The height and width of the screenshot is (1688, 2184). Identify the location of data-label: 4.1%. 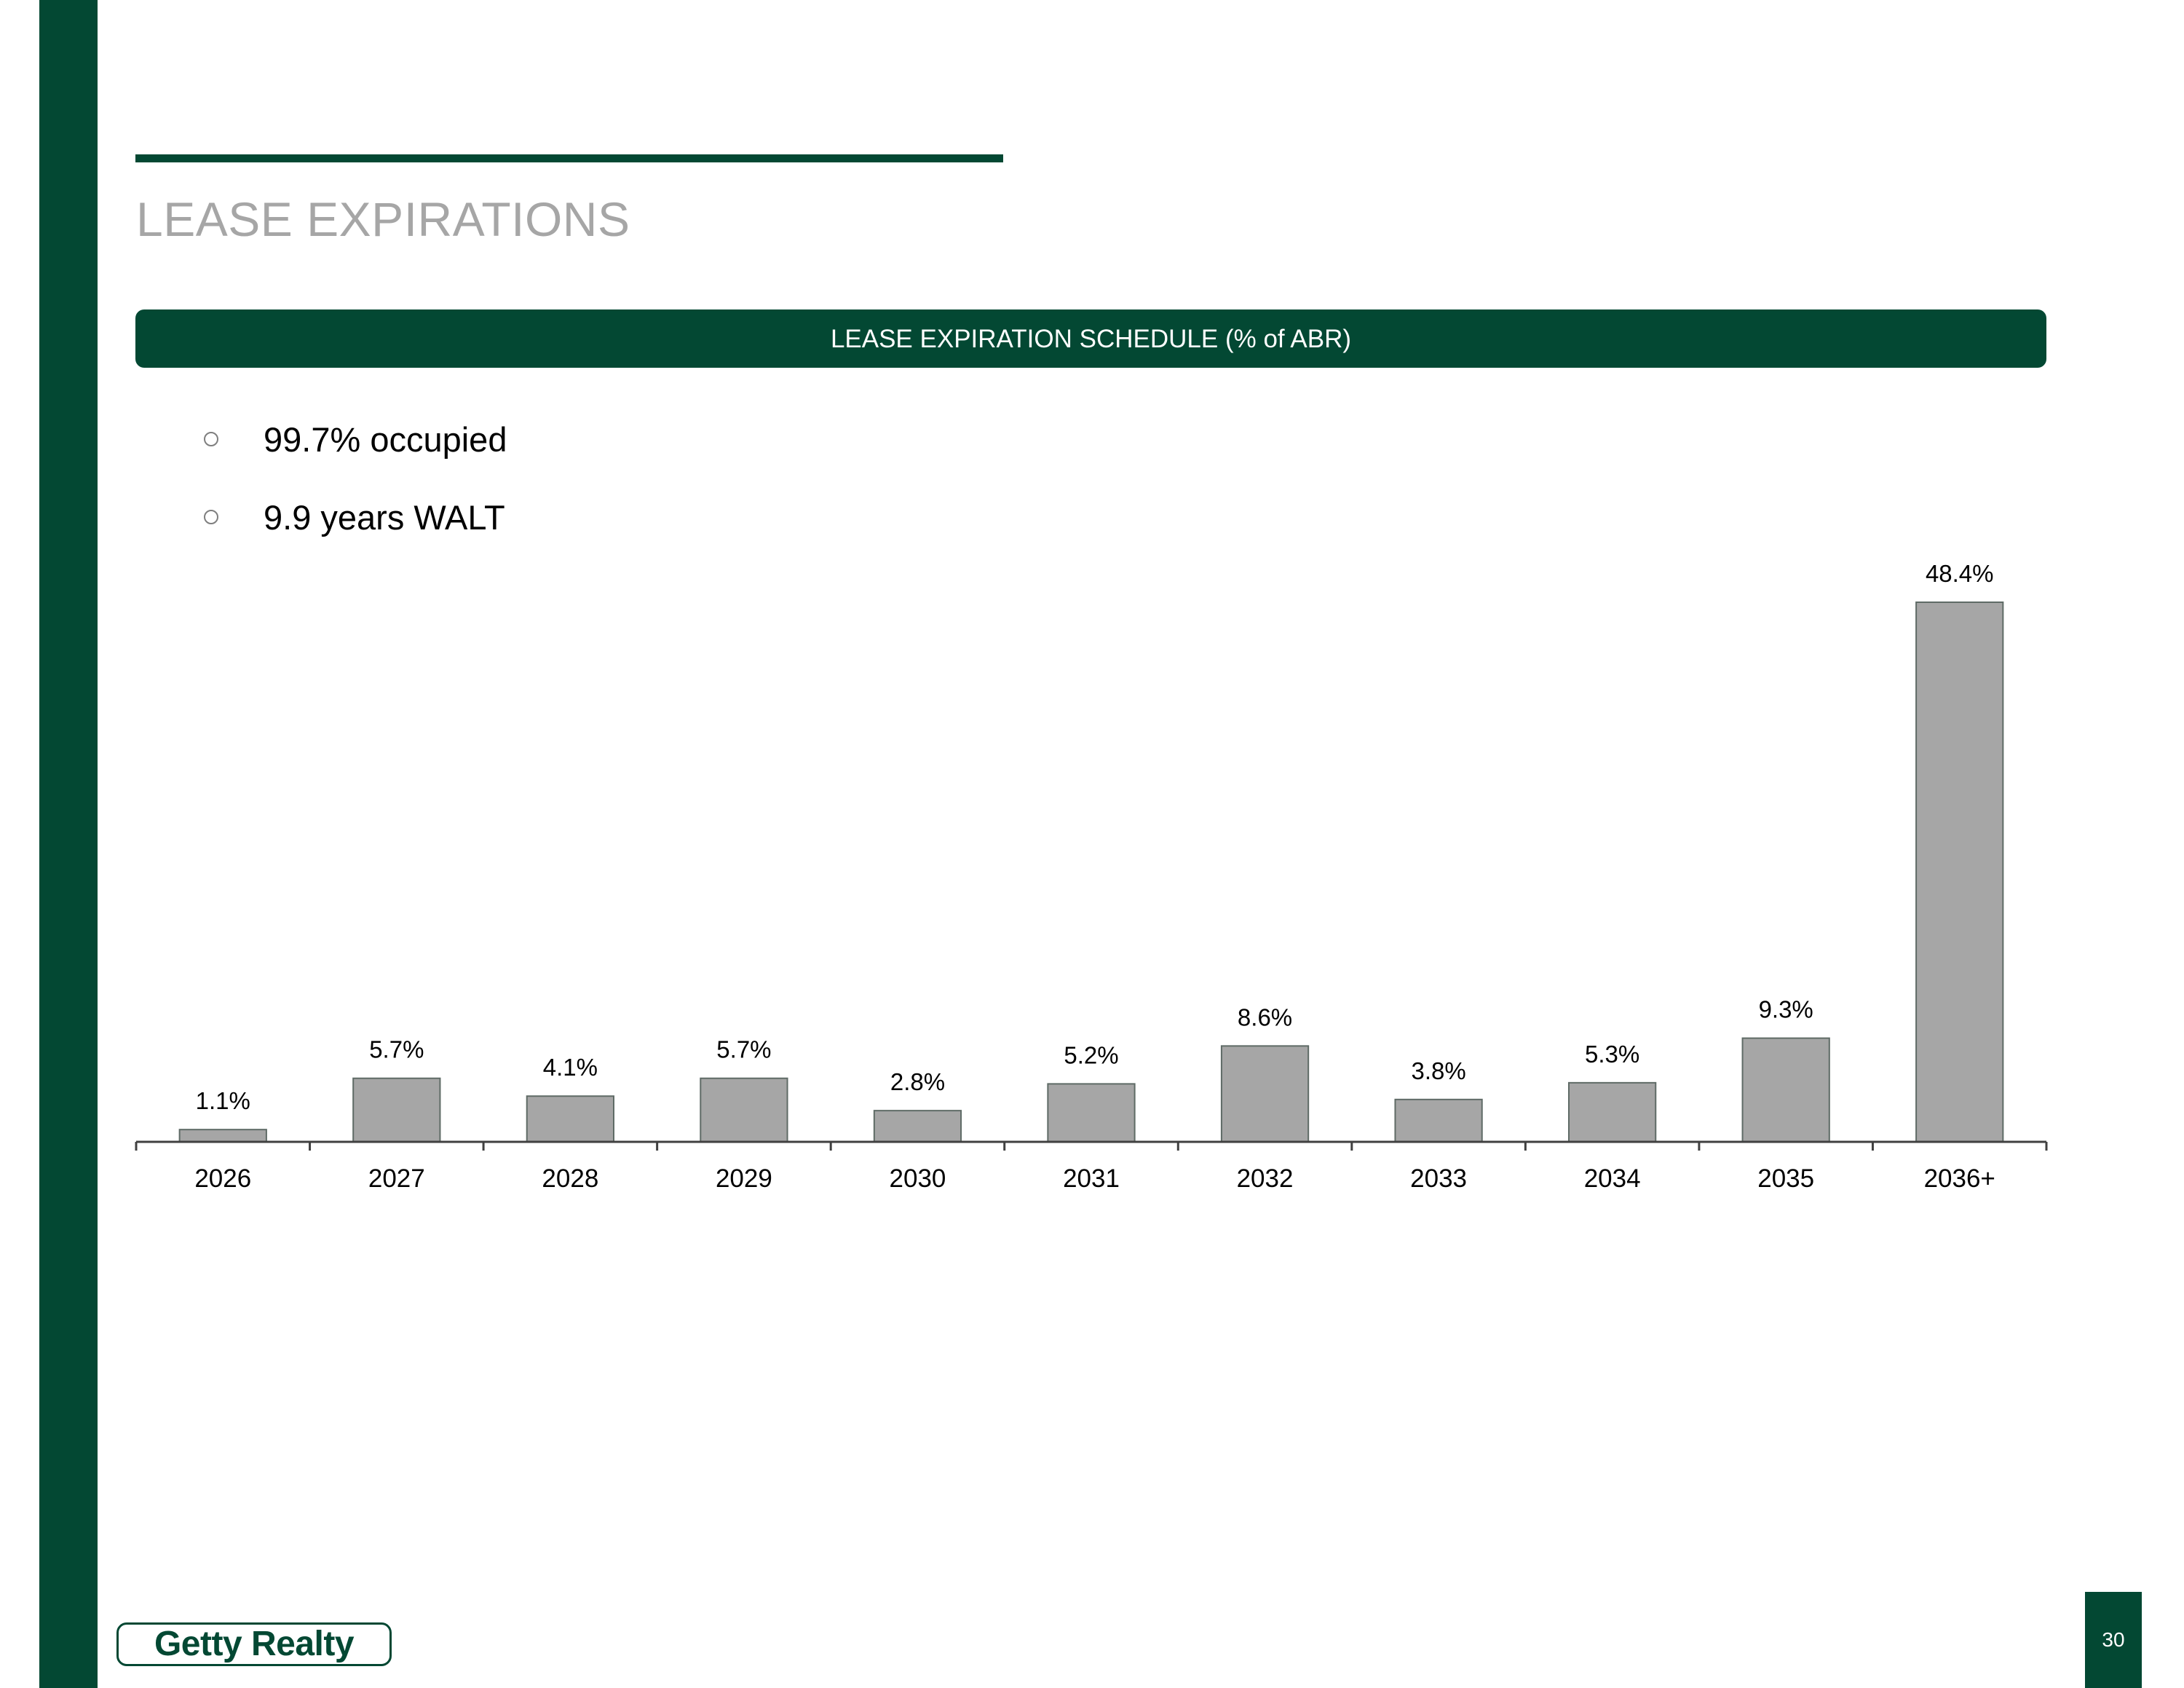
(570, 1067).